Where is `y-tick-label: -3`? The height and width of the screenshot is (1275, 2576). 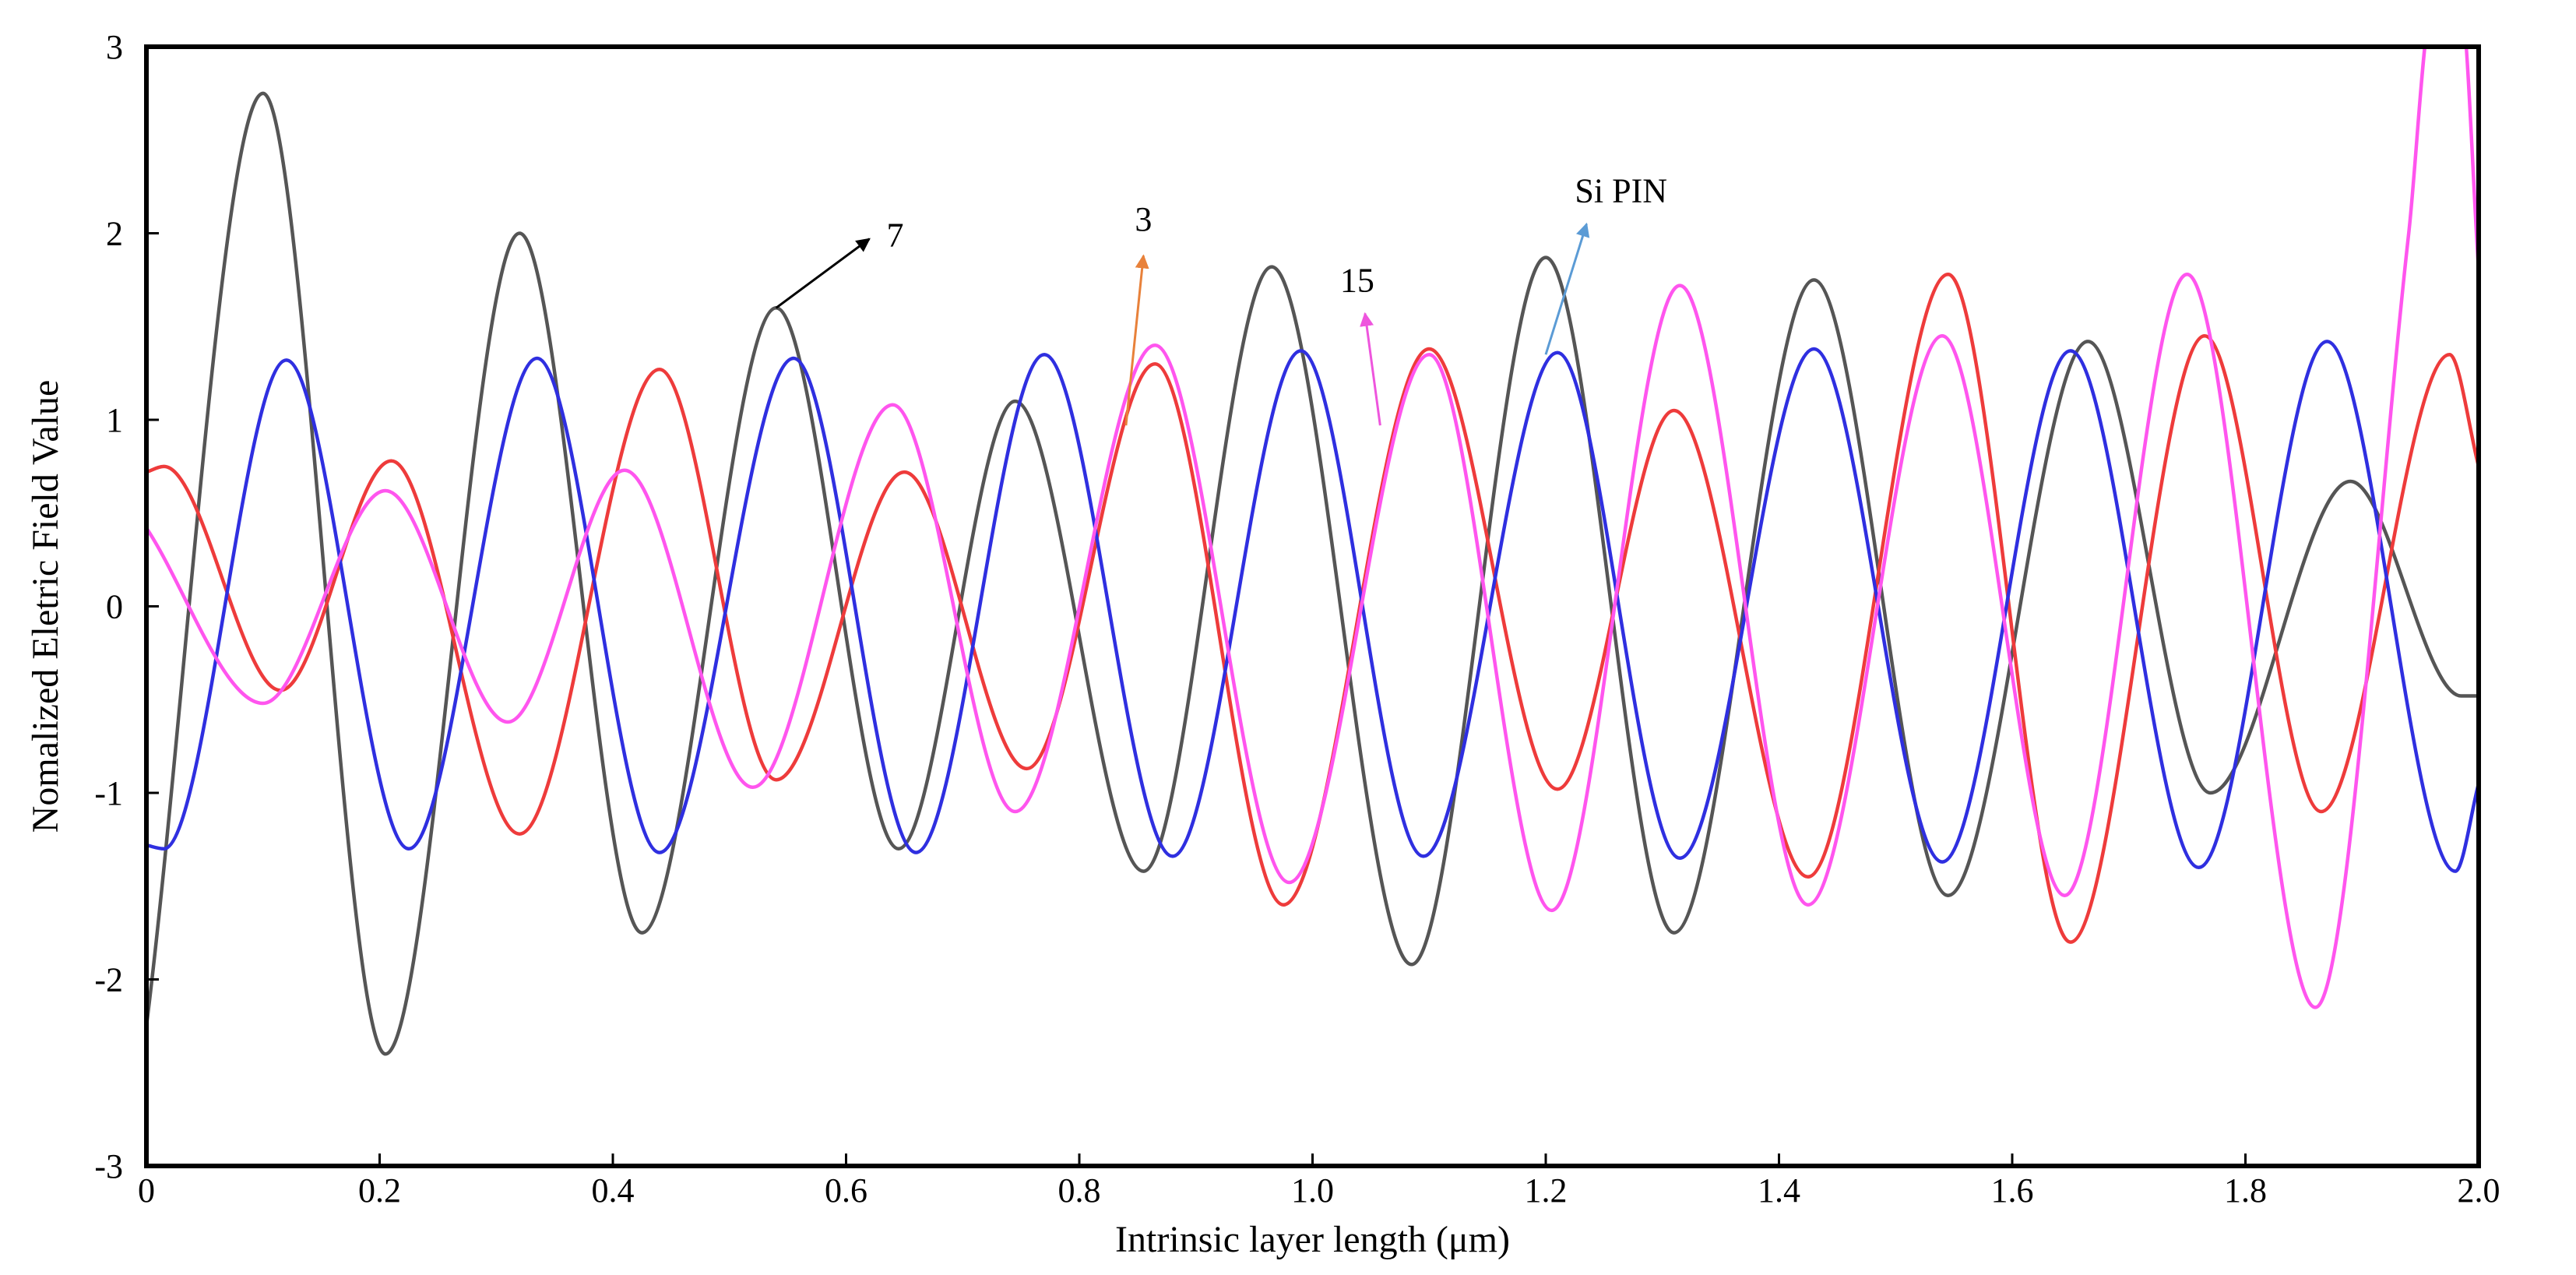
y-tick-label: -3 is located at coordinates (108, 1166).